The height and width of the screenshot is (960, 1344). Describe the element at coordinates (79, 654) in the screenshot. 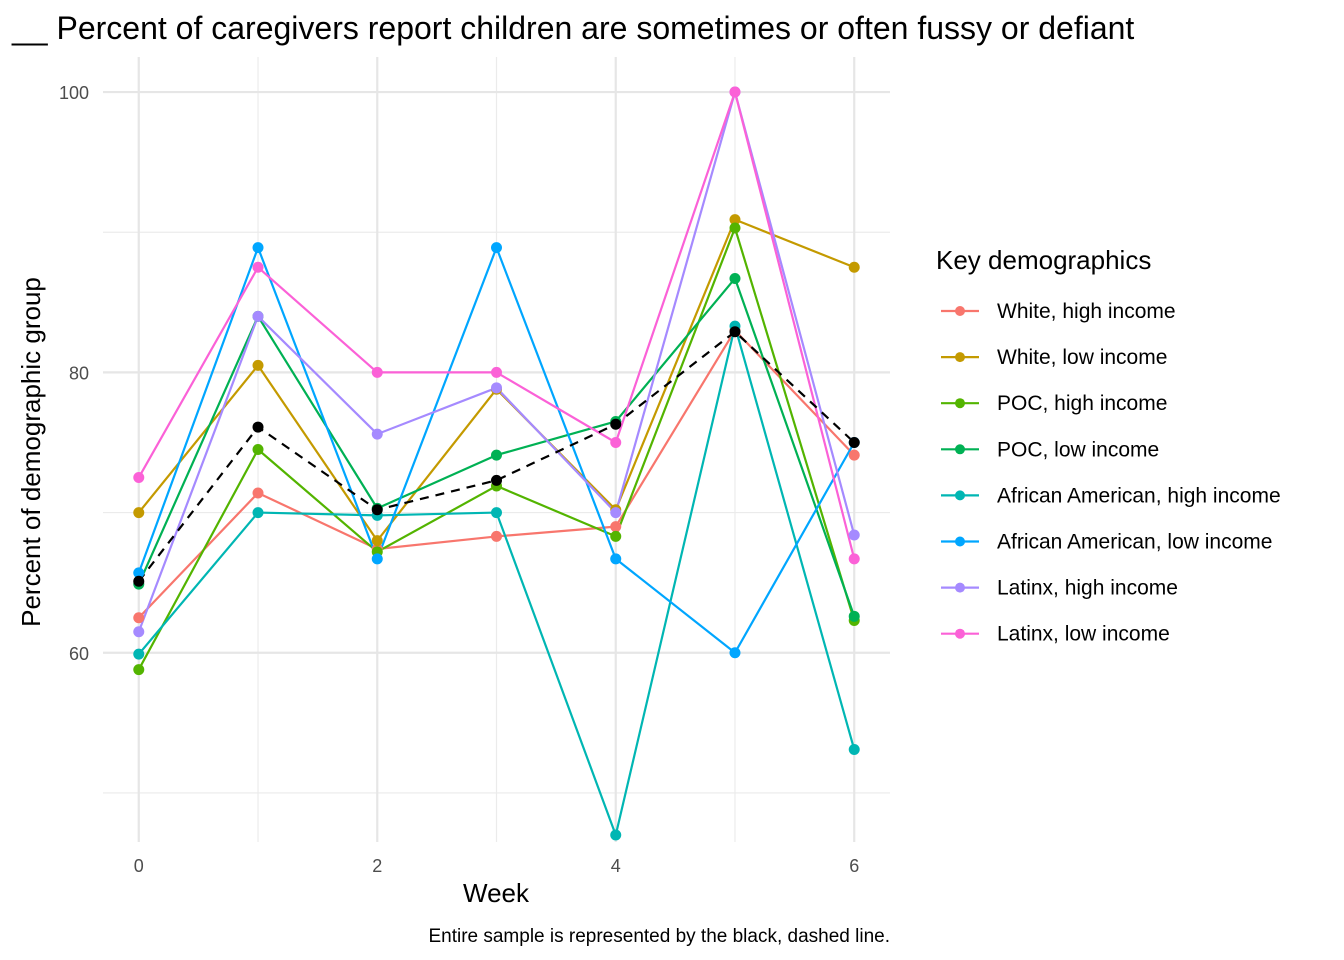

I see `y-tick-label: 60` at that location.